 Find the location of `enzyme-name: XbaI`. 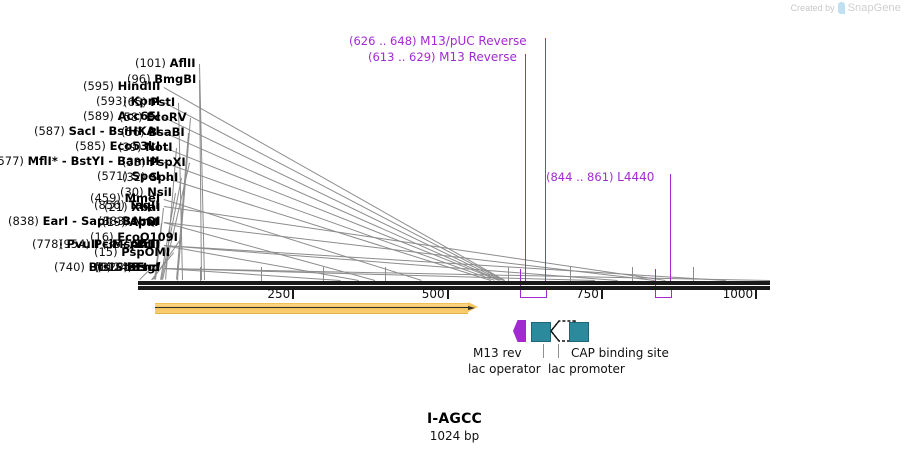

enzyme-name: XbaI is located at coordinates (146, 207).